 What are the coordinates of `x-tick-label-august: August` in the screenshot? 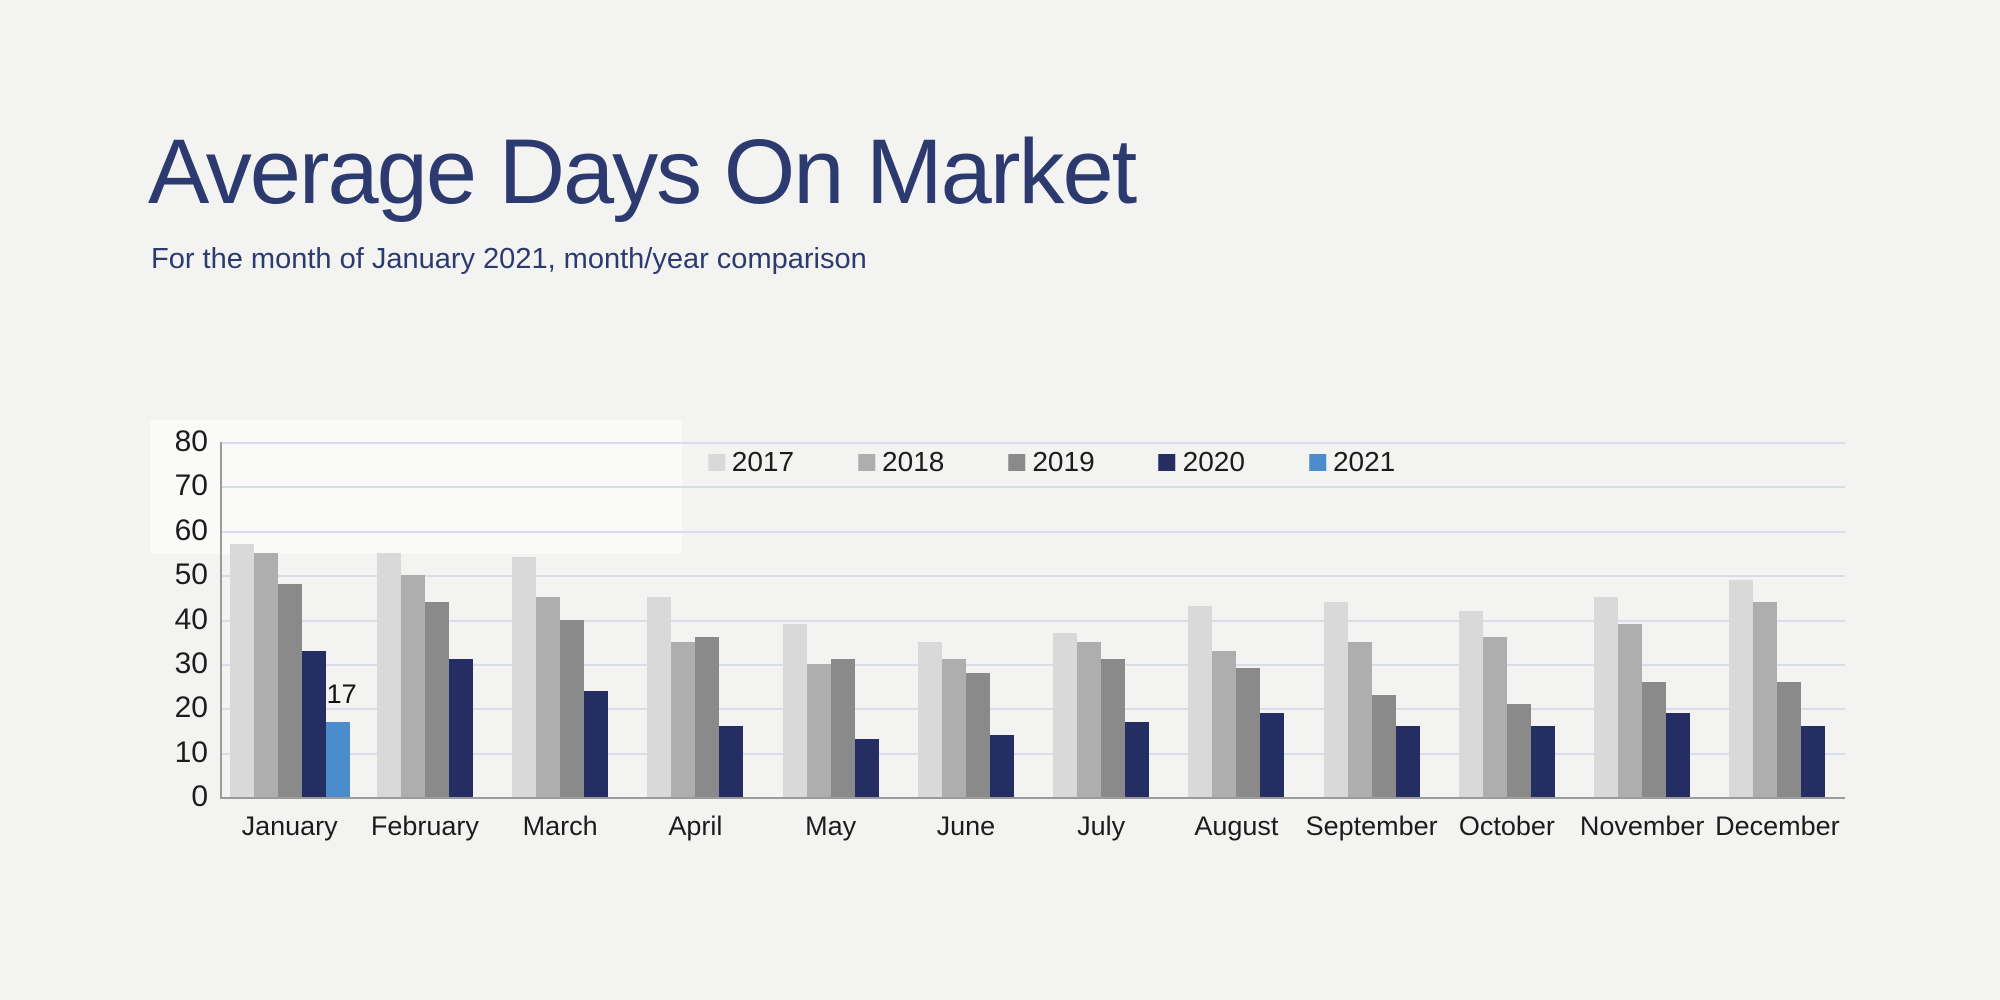 It's located at (1236, 826).